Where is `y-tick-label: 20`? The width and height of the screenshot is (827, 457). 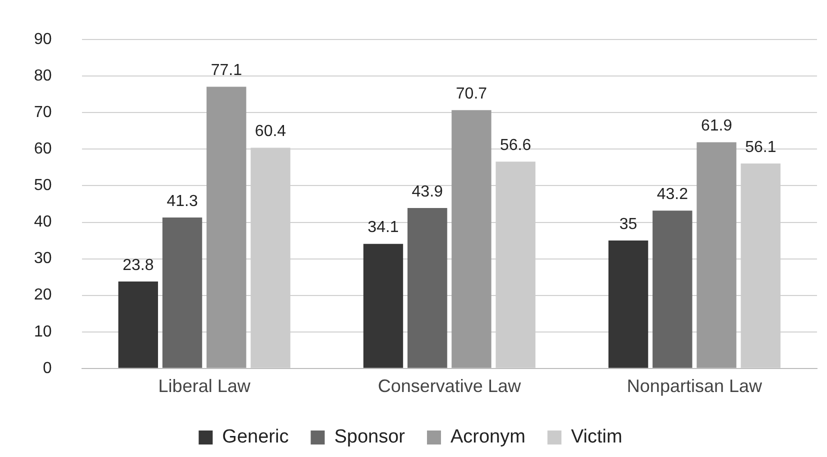
y-tick-label: 20 is located at coordinates (43, 295).